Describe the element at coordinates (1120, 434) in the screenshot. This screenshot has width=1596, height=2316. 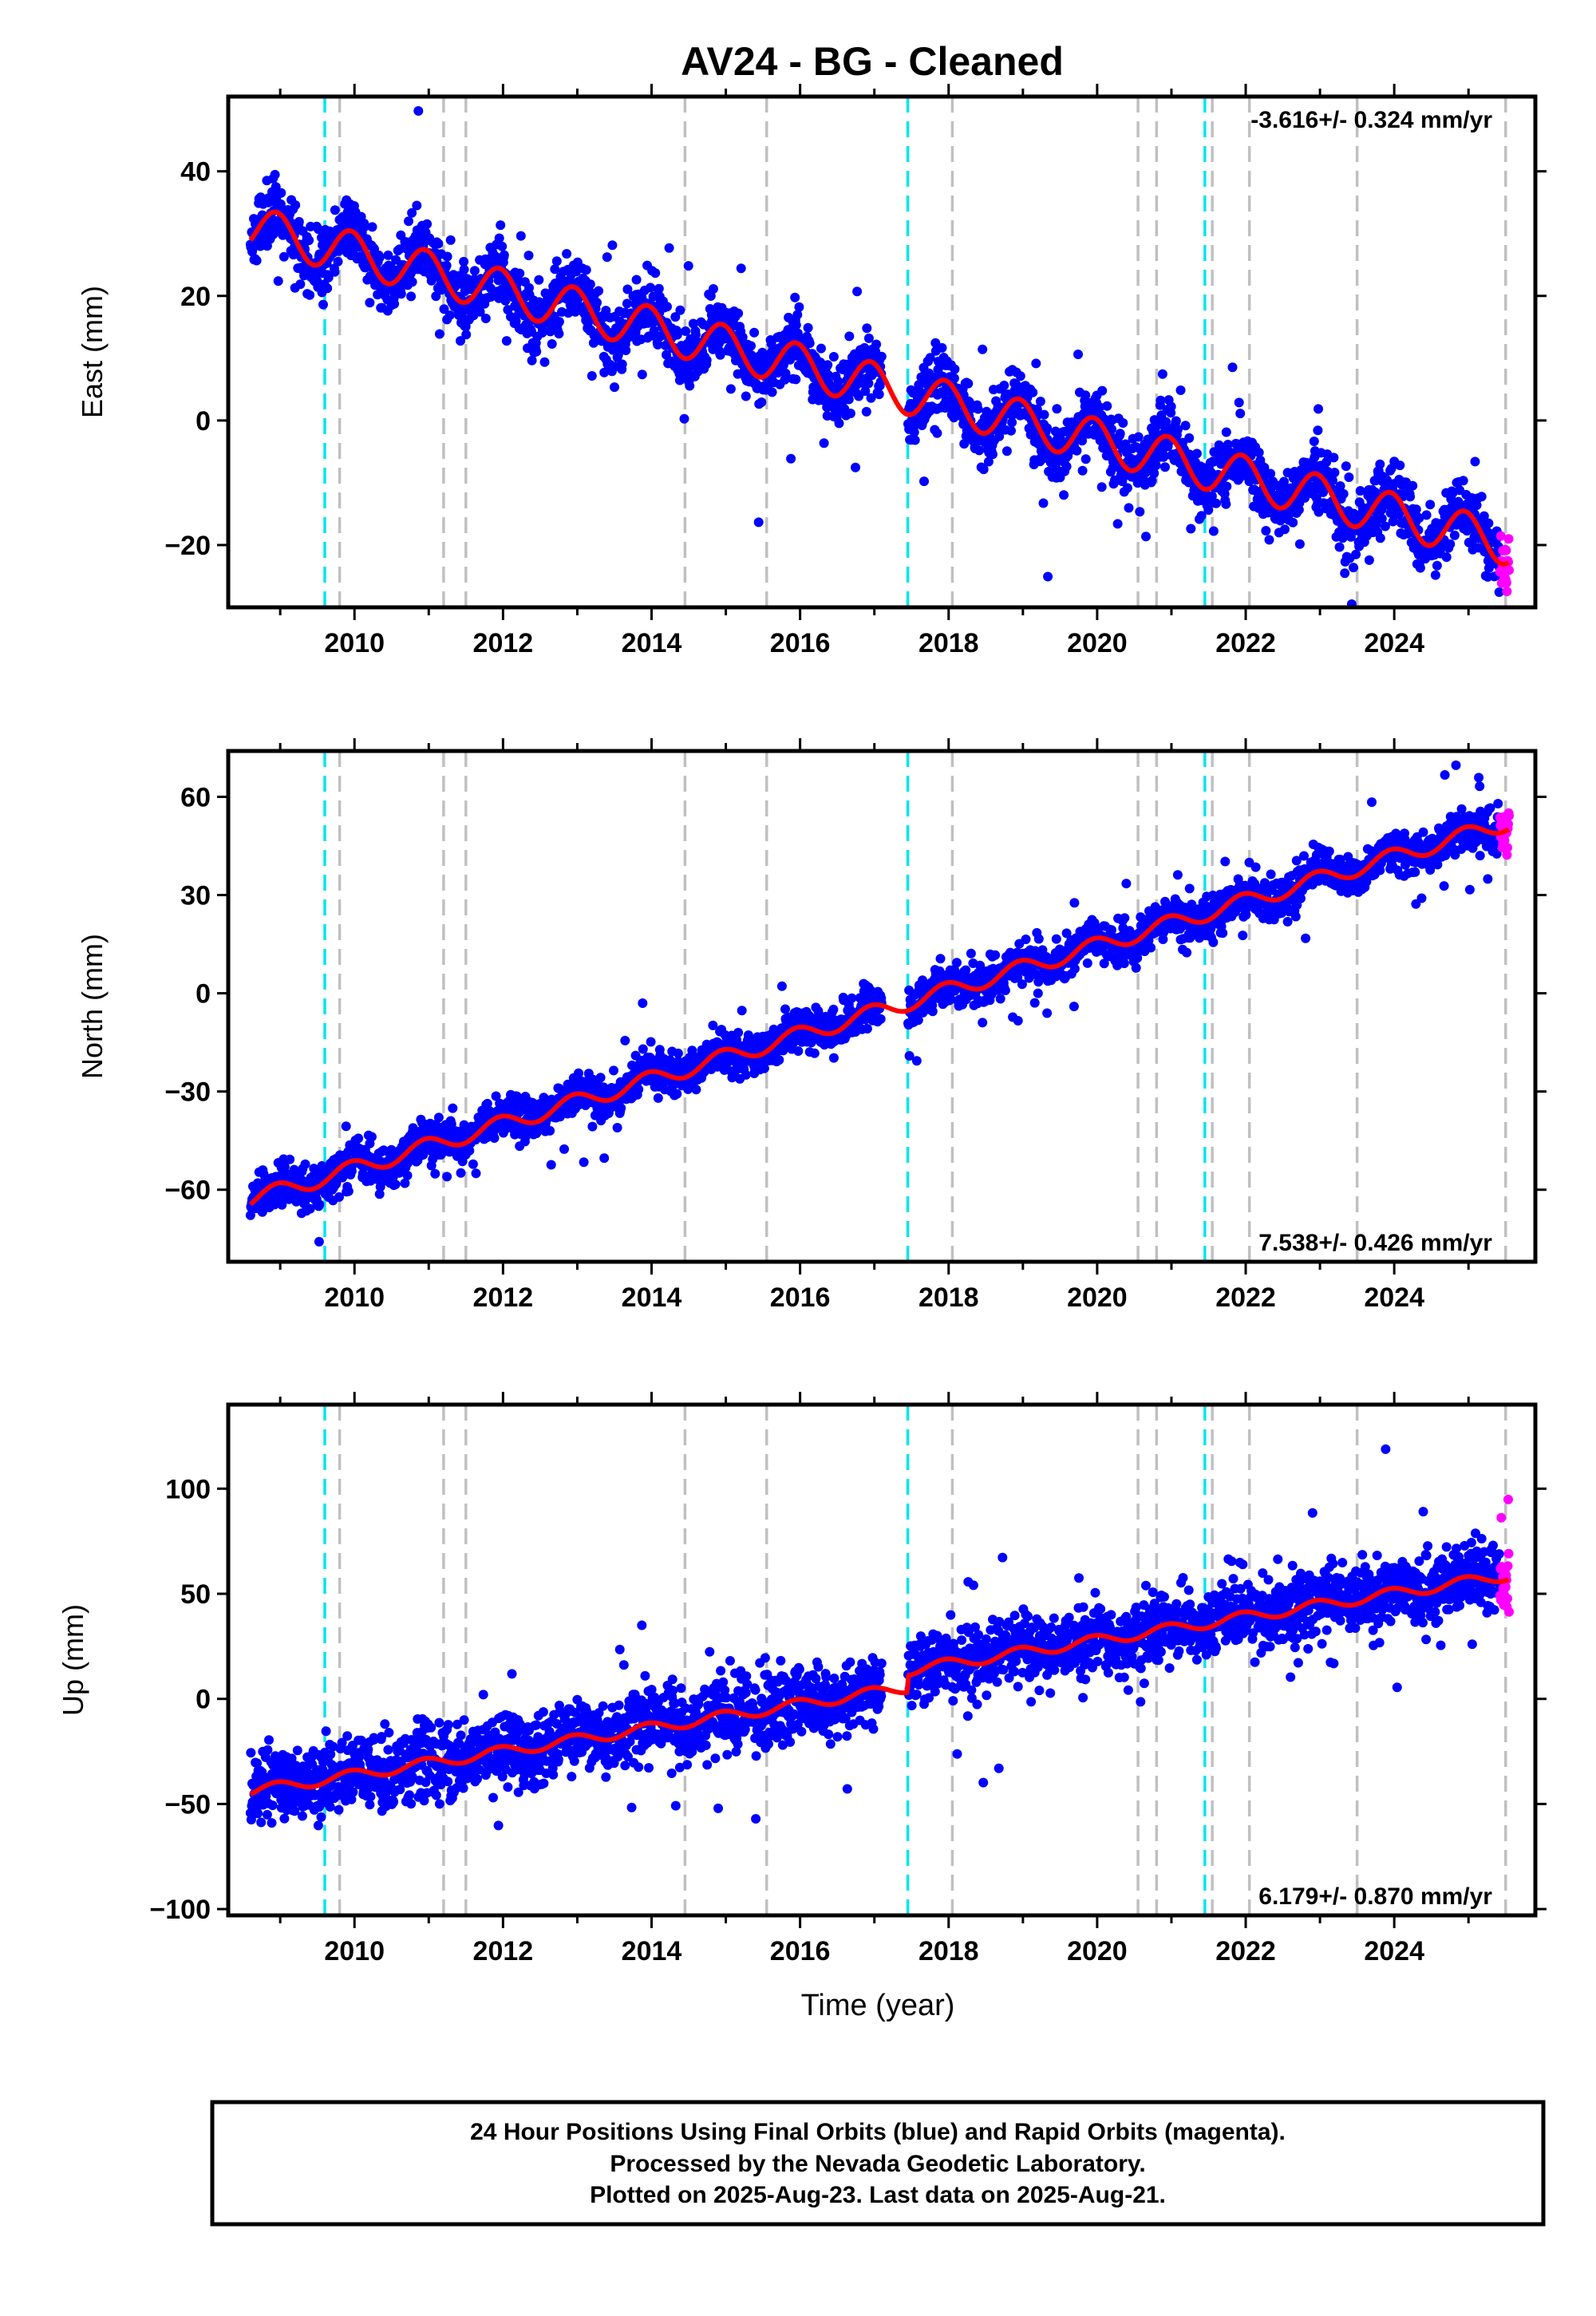
I see `east-final-point-2065` at that location.